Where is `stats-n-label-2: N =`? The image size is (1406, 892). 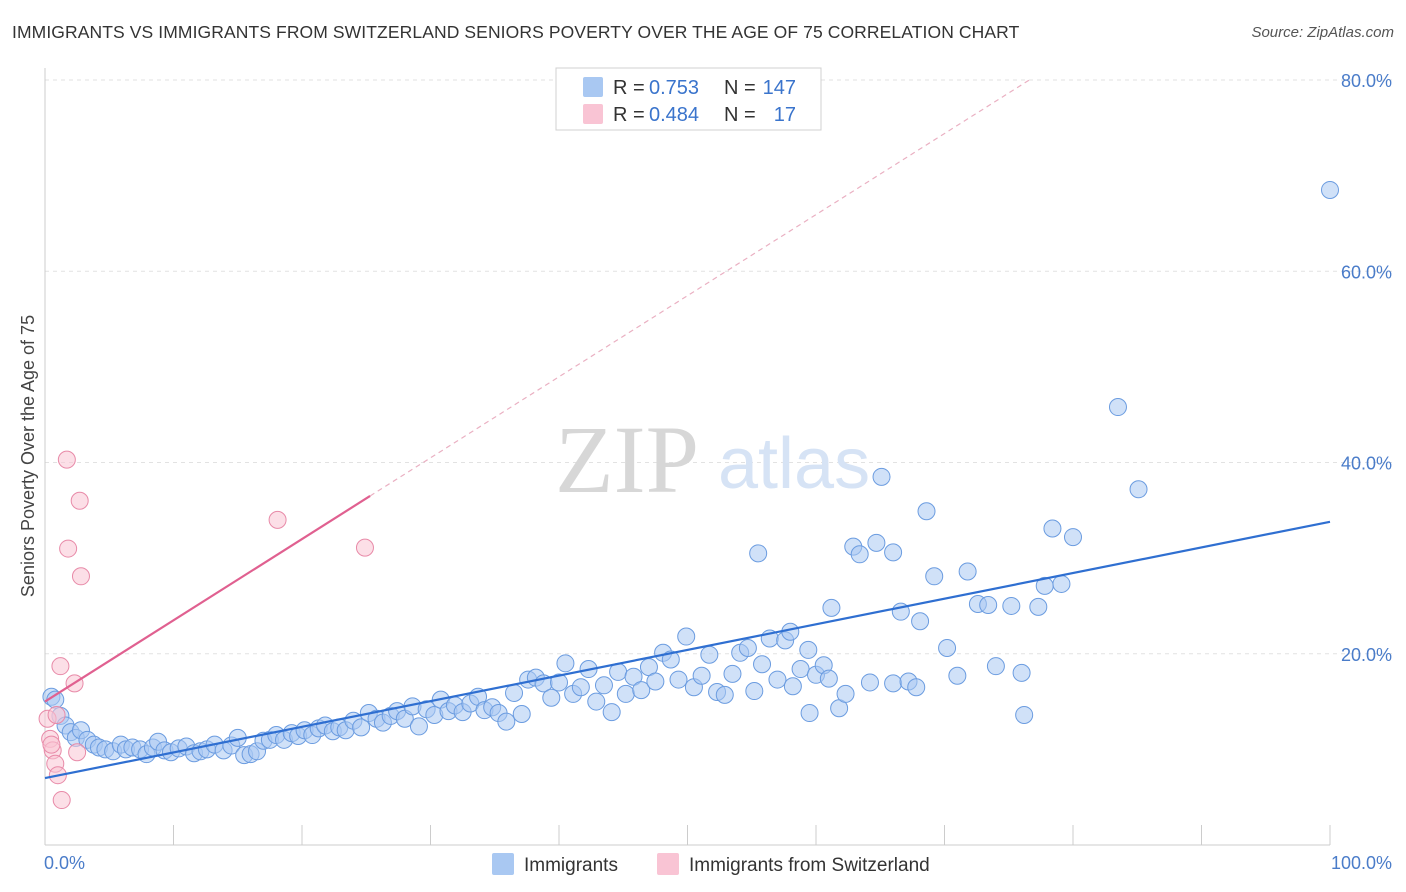 stats-n-label-2: N = is located at coordinates (740, 115).